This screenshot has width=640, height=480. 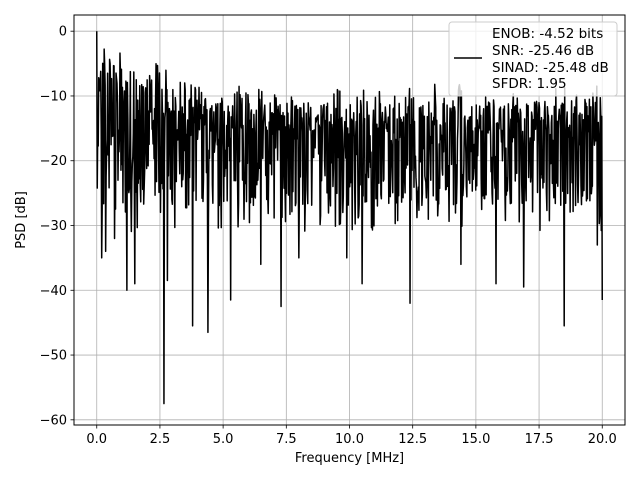 What do you see at coordinates (543, 51) in the screenshot?
I see `legend-entry-snr: SNR: -25.46 dB` at bounding box center [543, 51].